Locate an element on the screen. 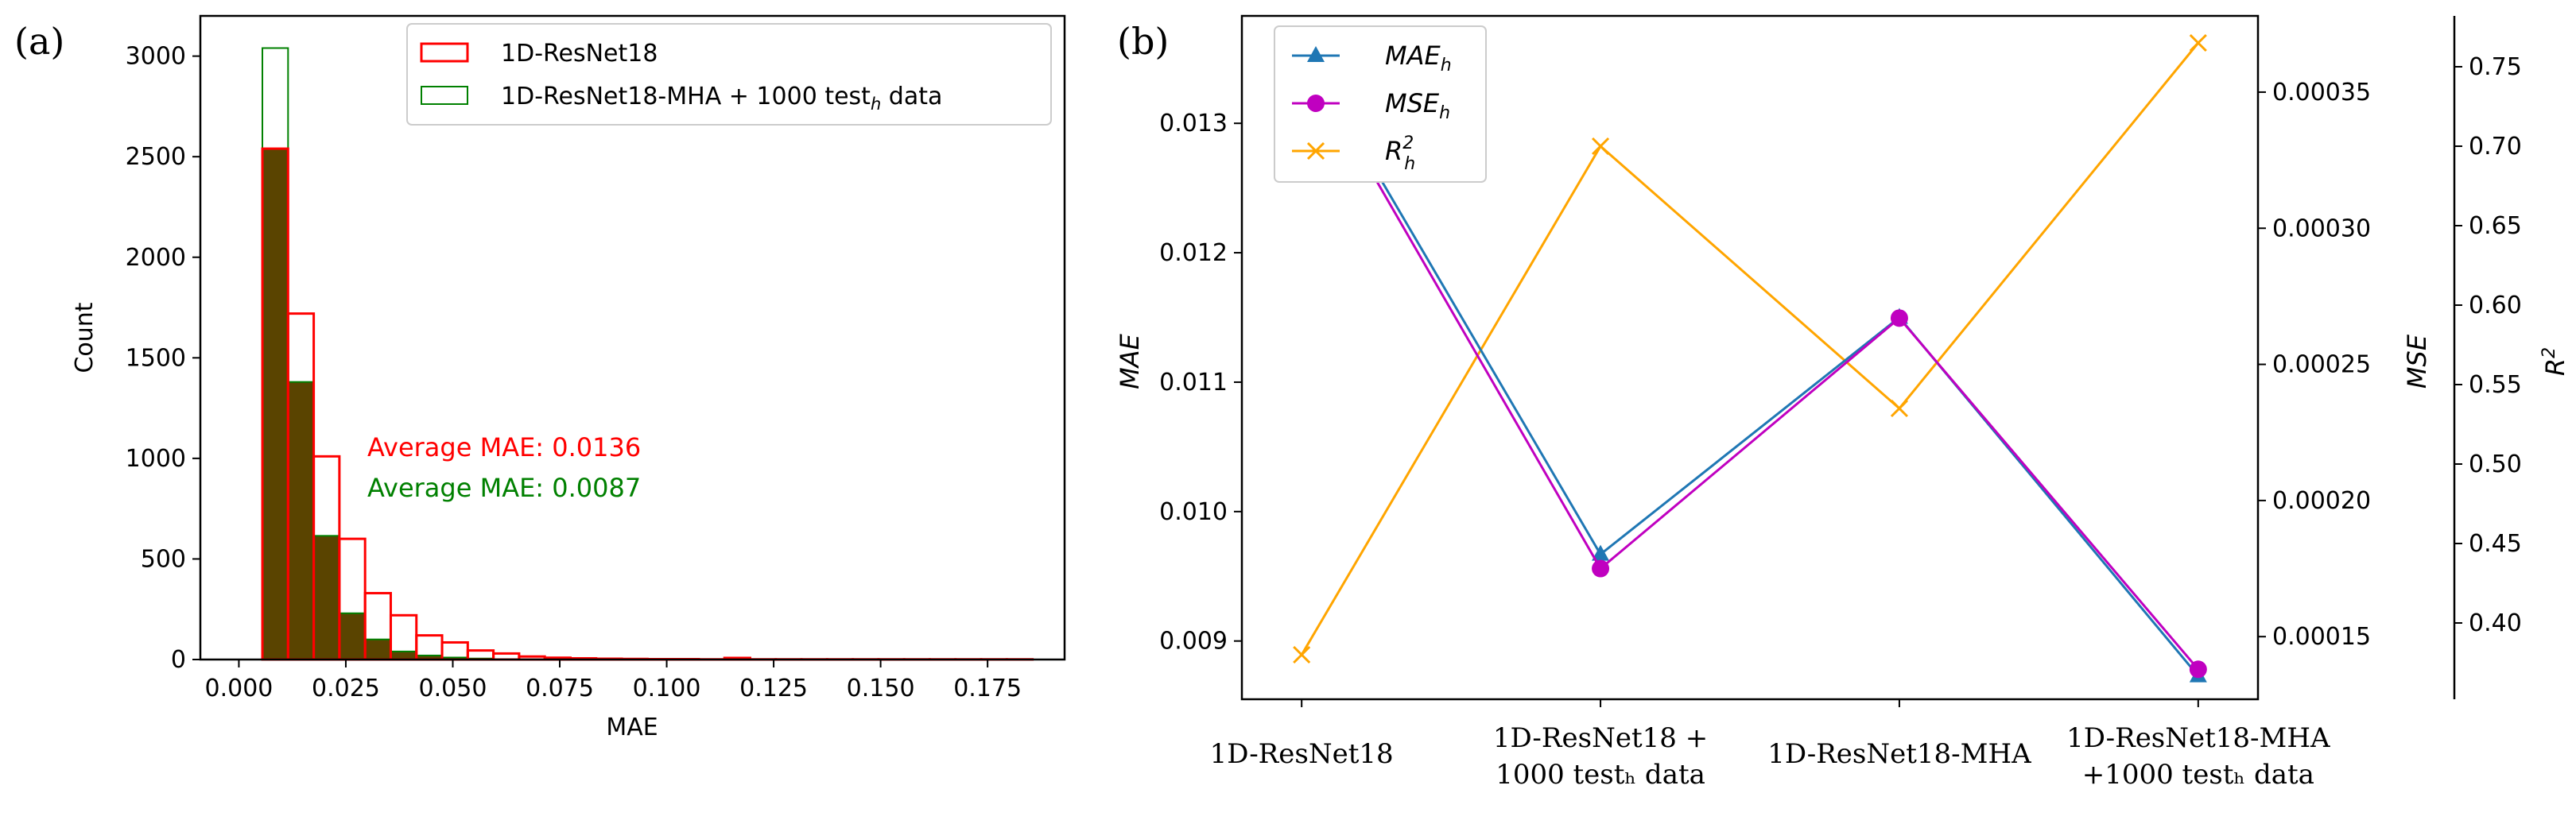  mse-tick-label: 0.00015 is located at coordinates (2322, 637).